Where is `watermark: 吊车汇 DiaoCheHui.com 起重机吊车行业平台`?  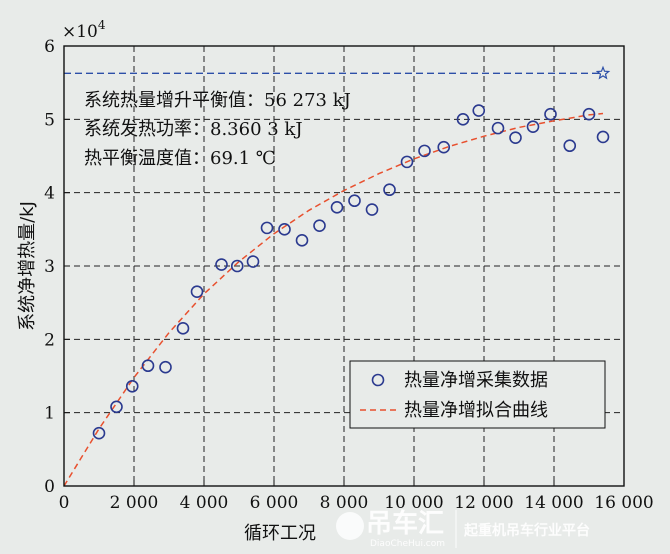 watermark: 吊车汇 DiaoCheHui.com 起重机吊车行业平台 is located at coordinates (463, 528).